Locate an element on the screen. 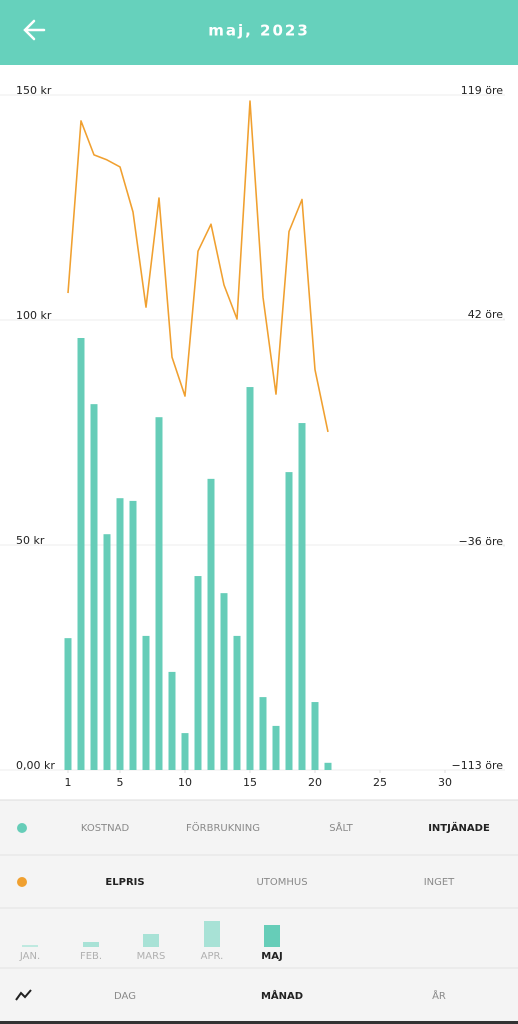 This screenshot has width=518, height=1024. x-tick-label: 10 is located at coordinates (185, 782).